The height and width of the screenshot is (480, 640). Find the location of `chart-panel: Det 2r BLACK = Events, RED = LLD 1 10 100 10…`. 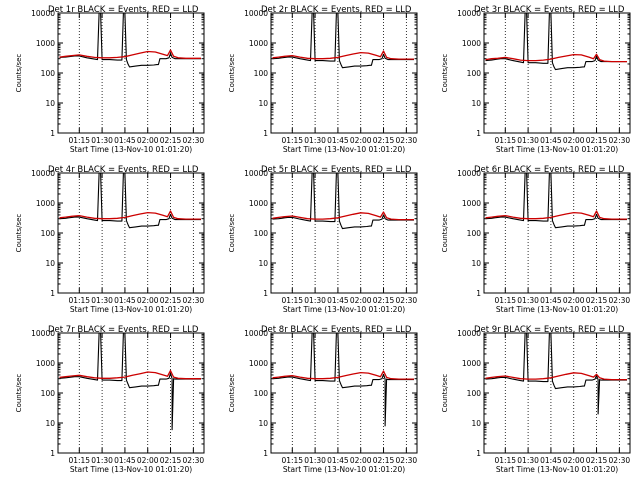

chart-panel: Det 2r BLACK = Events, RED = LLD 1 10 100 10… is located at coordinates (323, 79).